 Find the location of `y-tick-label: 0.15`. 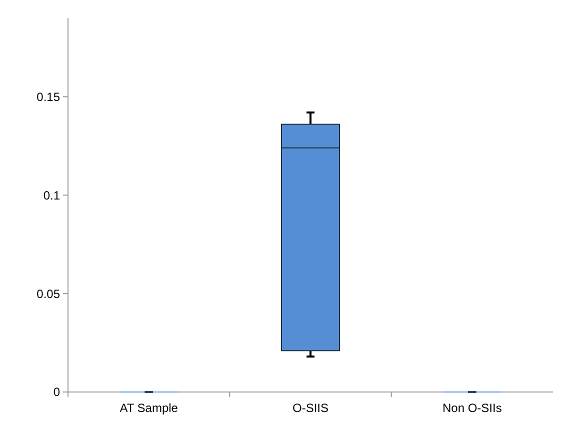

y-tick-label: 0.15 is located at coordinates (48, 97).